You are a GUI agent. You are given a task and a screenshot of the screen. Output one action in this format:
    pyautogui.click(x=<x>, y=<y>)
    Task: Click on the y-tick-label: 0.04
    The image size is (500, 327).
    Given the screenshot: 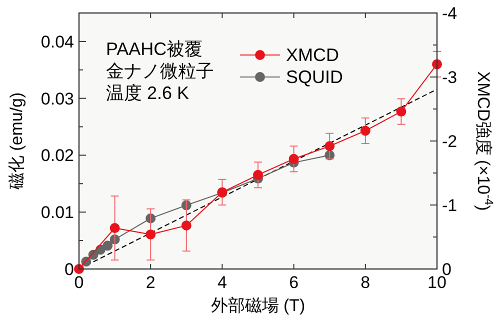 What is the action you would take?
    pyautogui.click(x=57, y=42)
    